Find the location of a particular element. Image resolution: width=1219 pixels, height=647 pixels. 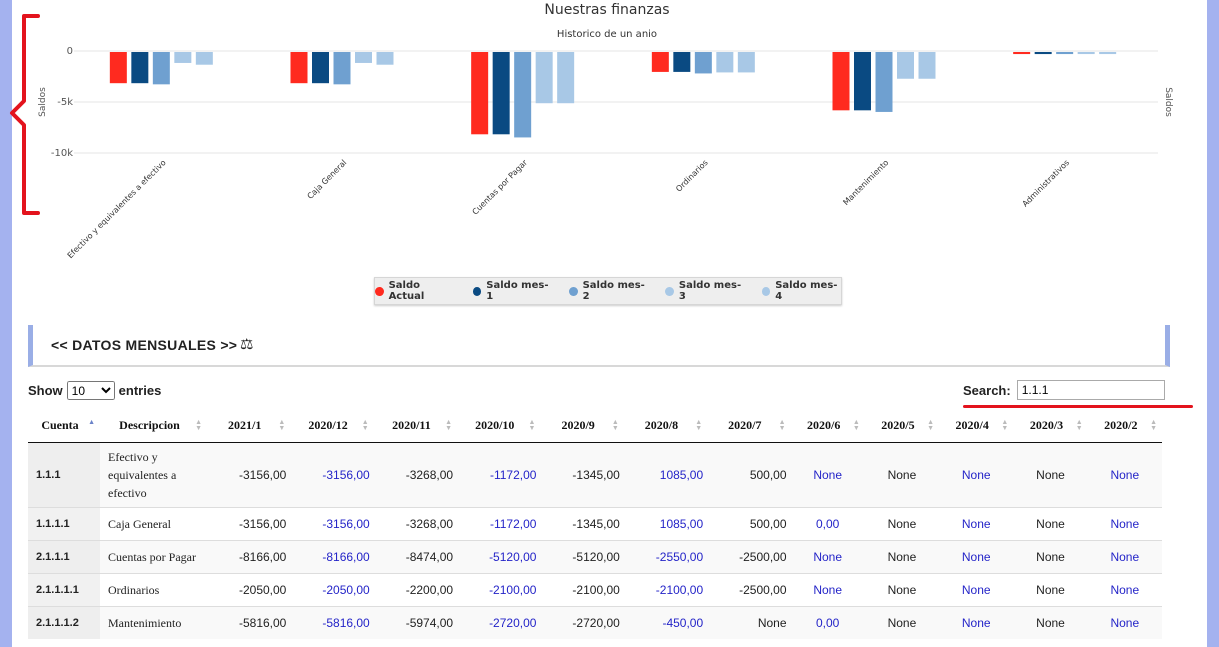

legend-item: Saldo mes-1 is located at coordinates (512, 291).